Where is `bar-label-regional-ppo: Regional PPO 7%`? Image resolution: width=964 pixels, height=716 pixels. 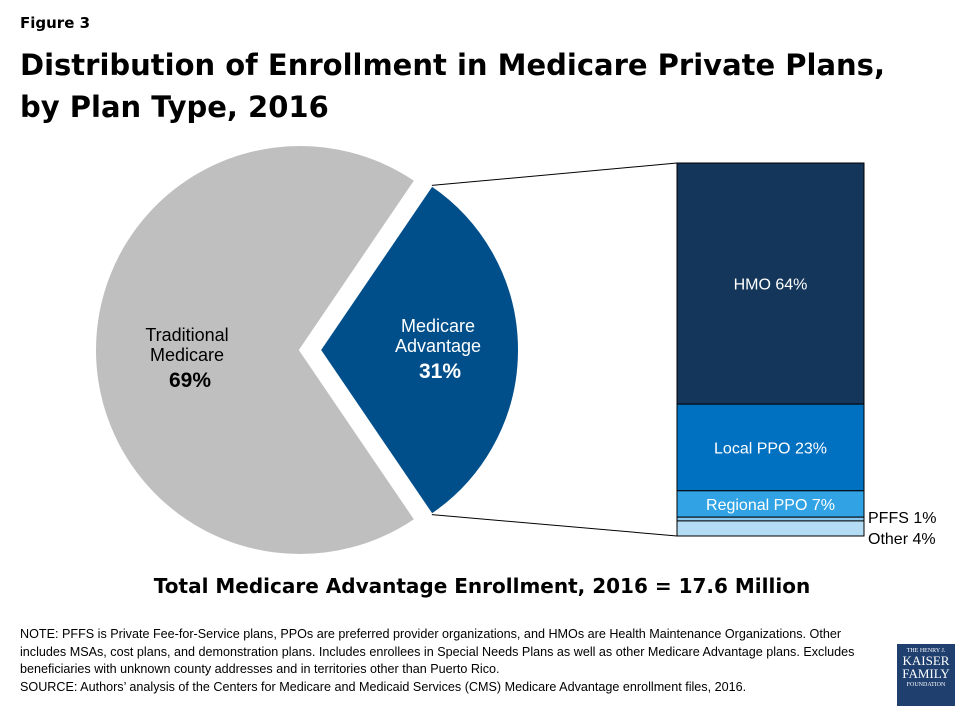 bar-label-regional-ppo: Regional PPO 7% is located at coordinates (770, 505).